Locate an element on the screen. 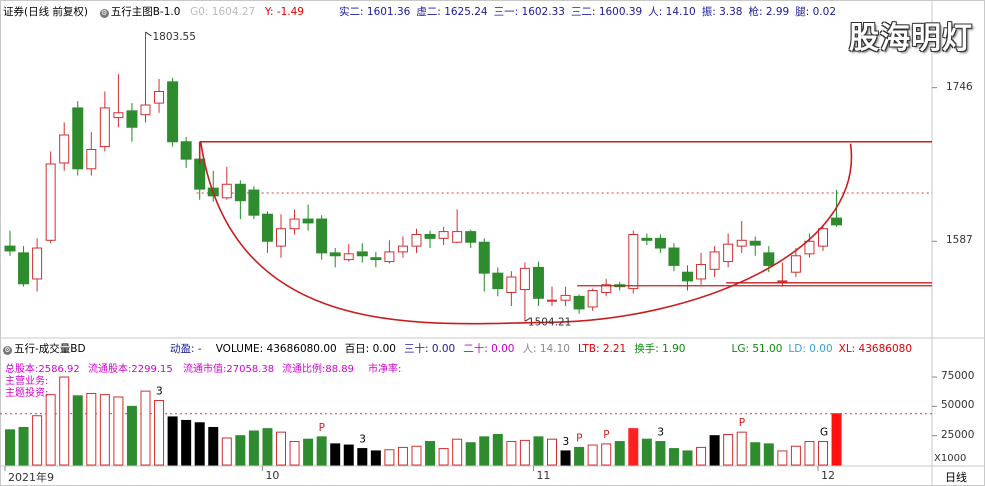 The image size is (985, 486). volume-field-value: 14.10 is located at coordinates (553, 349).